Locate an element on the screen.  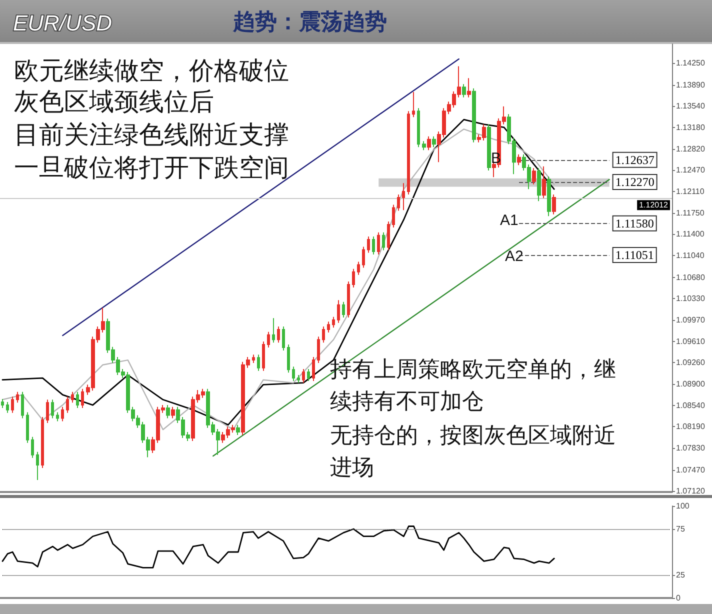
y-tick-label: 1.14250 is located at coordinates (691, 63).